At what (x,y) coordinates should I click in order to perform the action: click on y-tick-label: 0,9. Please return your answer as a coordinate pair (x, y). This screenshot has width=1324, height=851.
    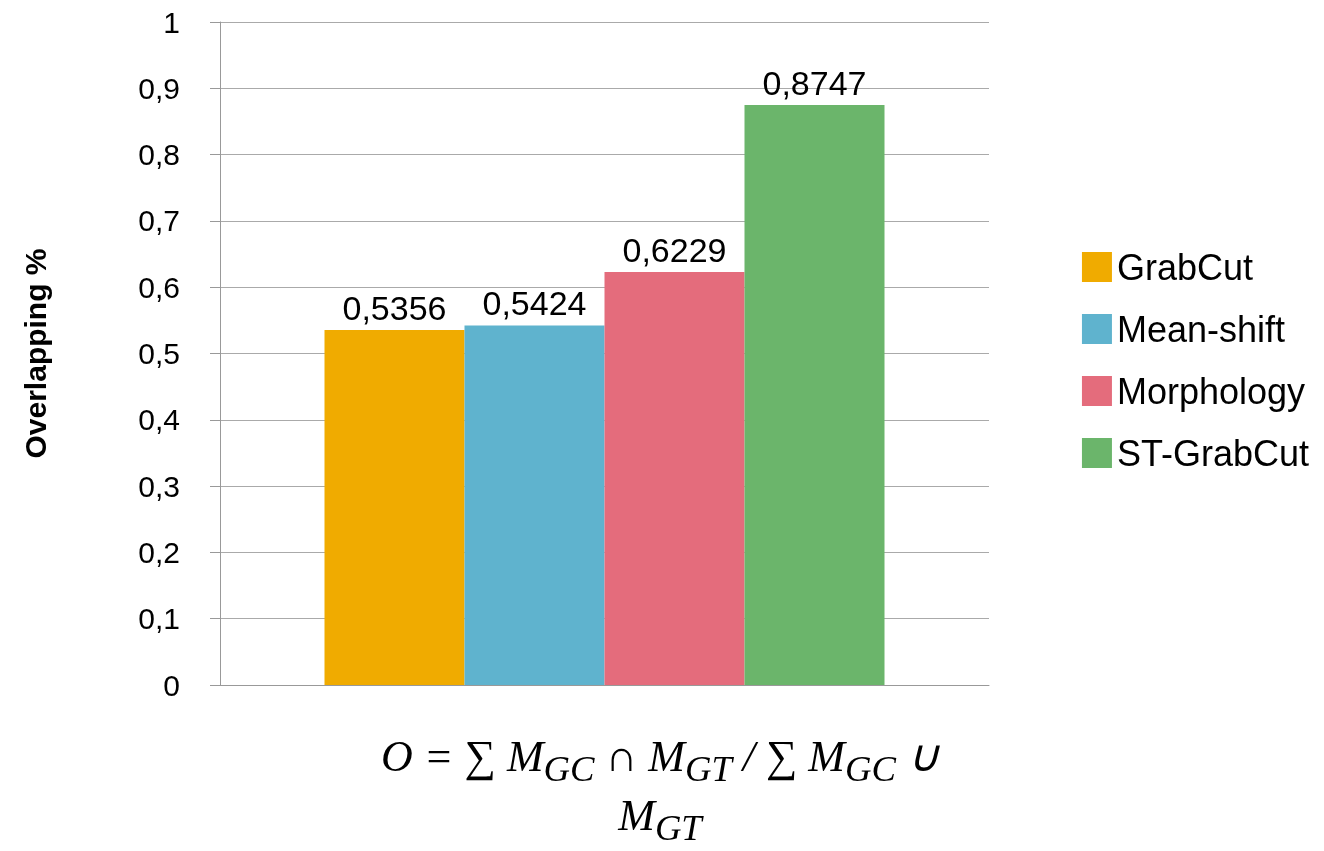
    Looking at the image, I should click on (159, 88).